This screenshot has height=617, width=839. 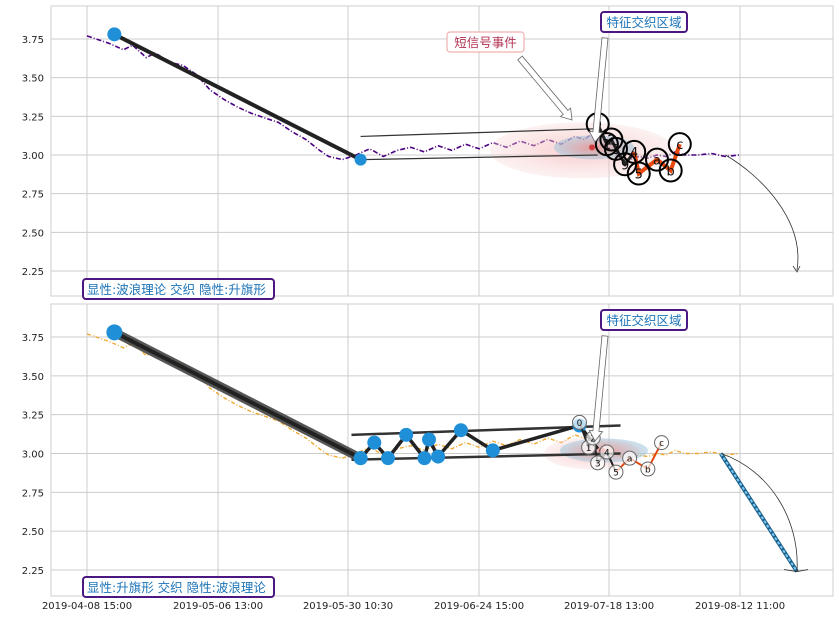 I want to click on bottom-y-tick-labels: 2.25 2.50 2.75 3.00 3.25 3.50 3.75, so click(x=33, y=455).